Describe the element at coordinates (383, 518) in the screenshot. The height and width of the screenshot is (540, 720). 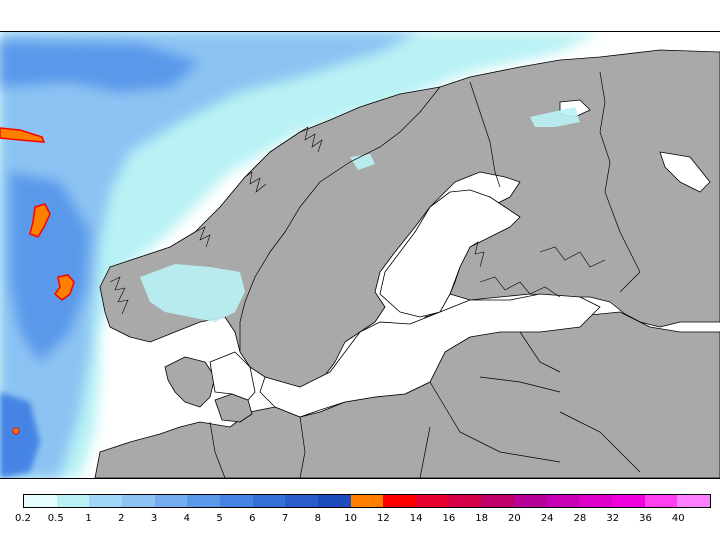
I see `legend-label: 12` at that location.